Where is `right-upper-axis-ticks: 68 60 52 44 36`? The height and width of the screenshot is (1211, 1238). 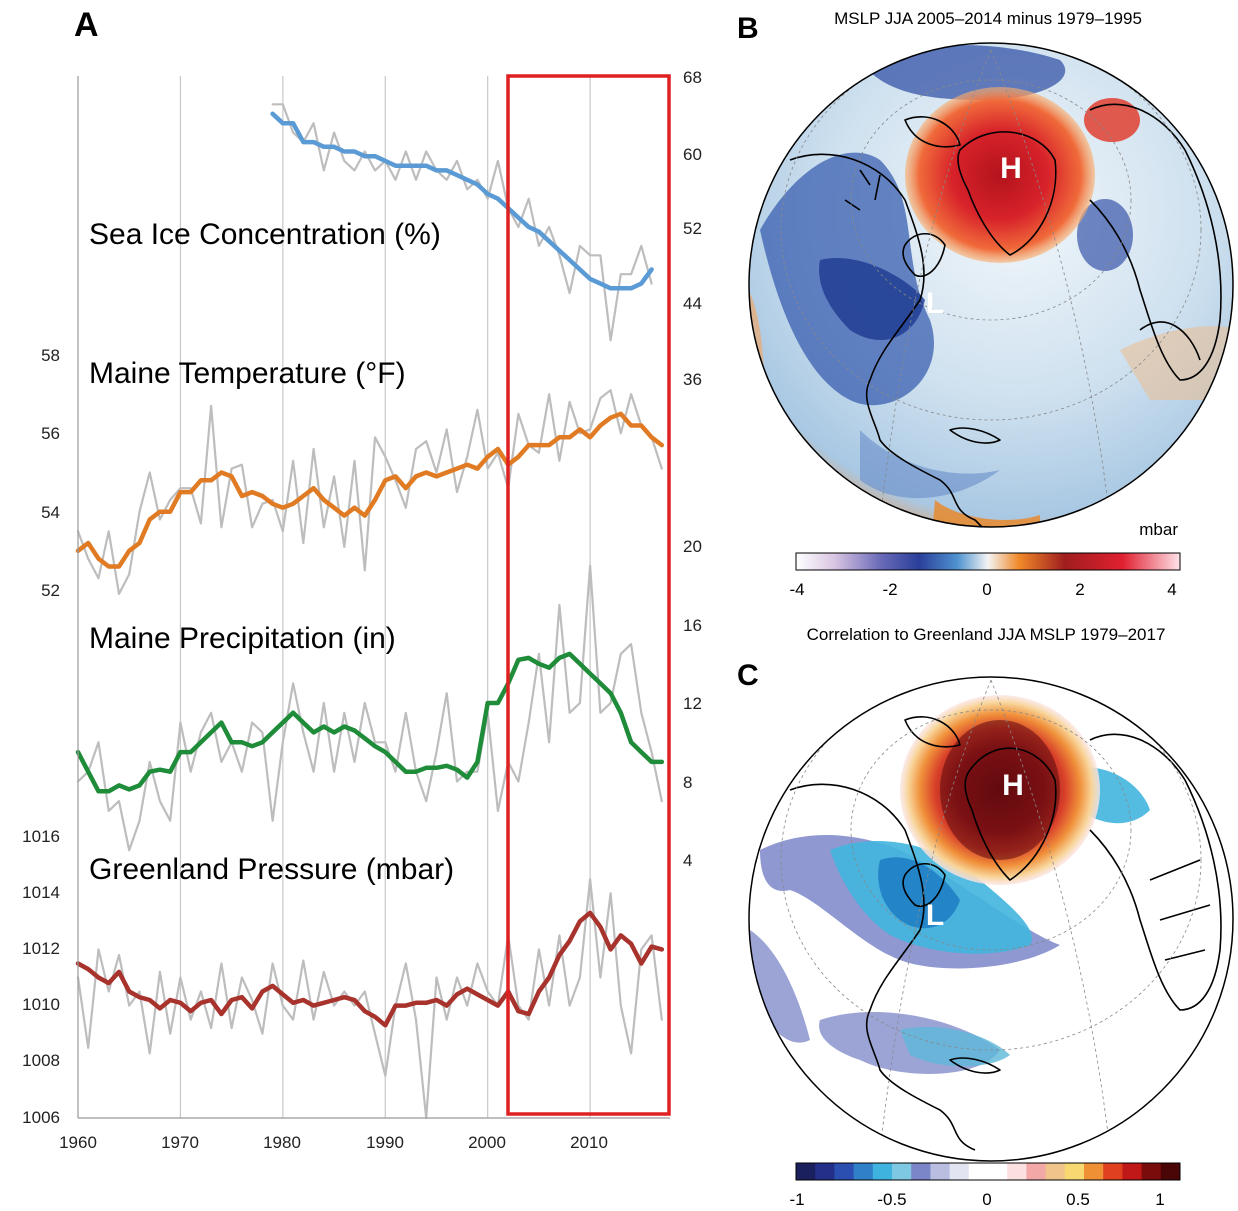 right-upper-axis-ticks: 68 60 52 44 36 is located at coordinates (692, 228).